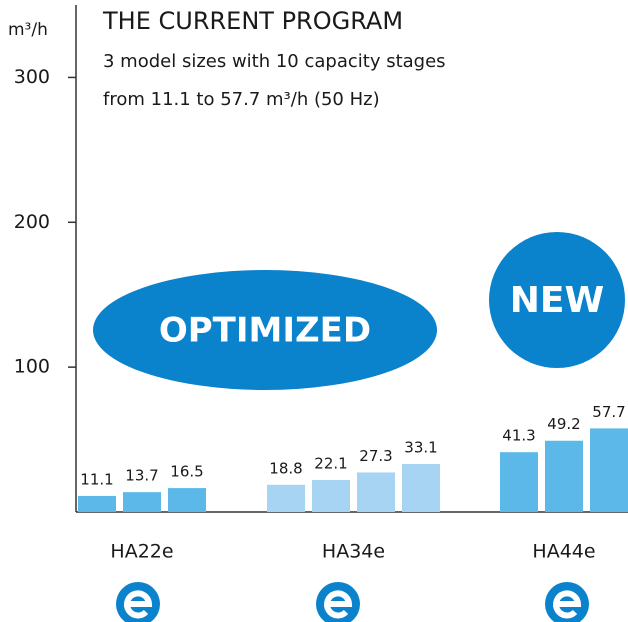  I want to click on x-tick-label: HA34e, so click(353, 552).